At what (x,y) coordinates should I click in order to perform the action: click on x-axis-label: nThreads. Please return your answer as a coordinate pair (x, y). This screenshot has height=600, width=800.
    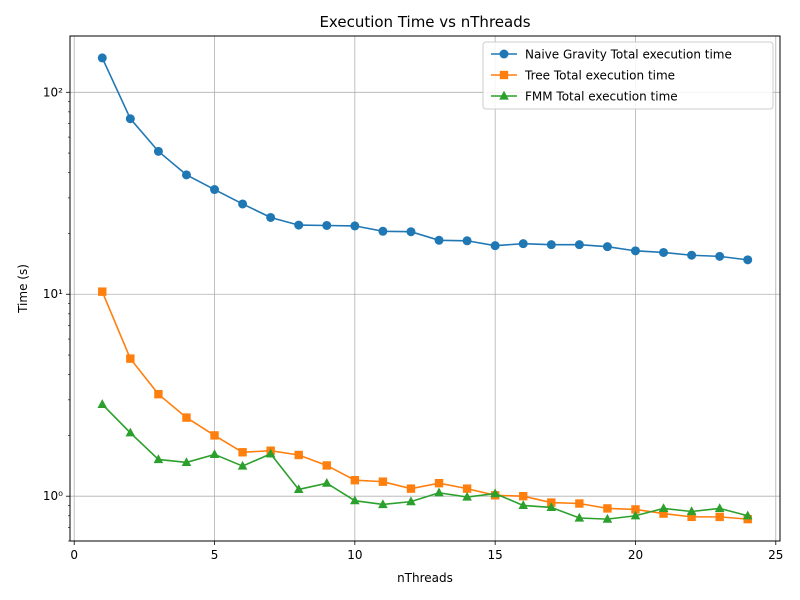
    Looking at the image, I should click on (425, 578).